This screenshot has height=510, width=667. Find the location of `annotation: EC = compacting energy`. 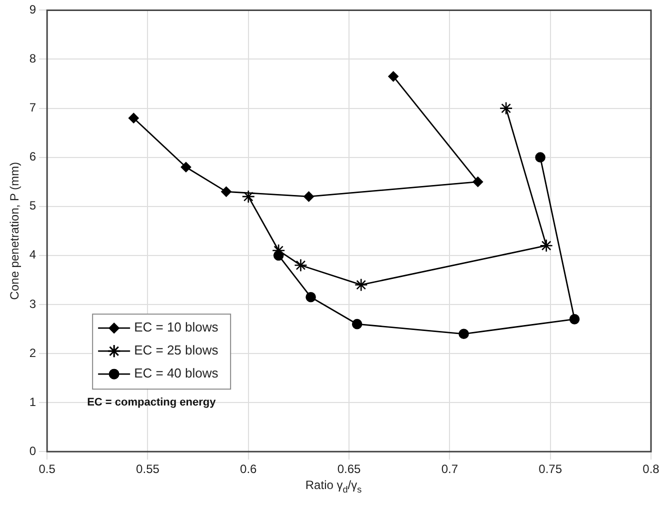

annotation: EC = compacting energy is located at coordinates (152, 402).